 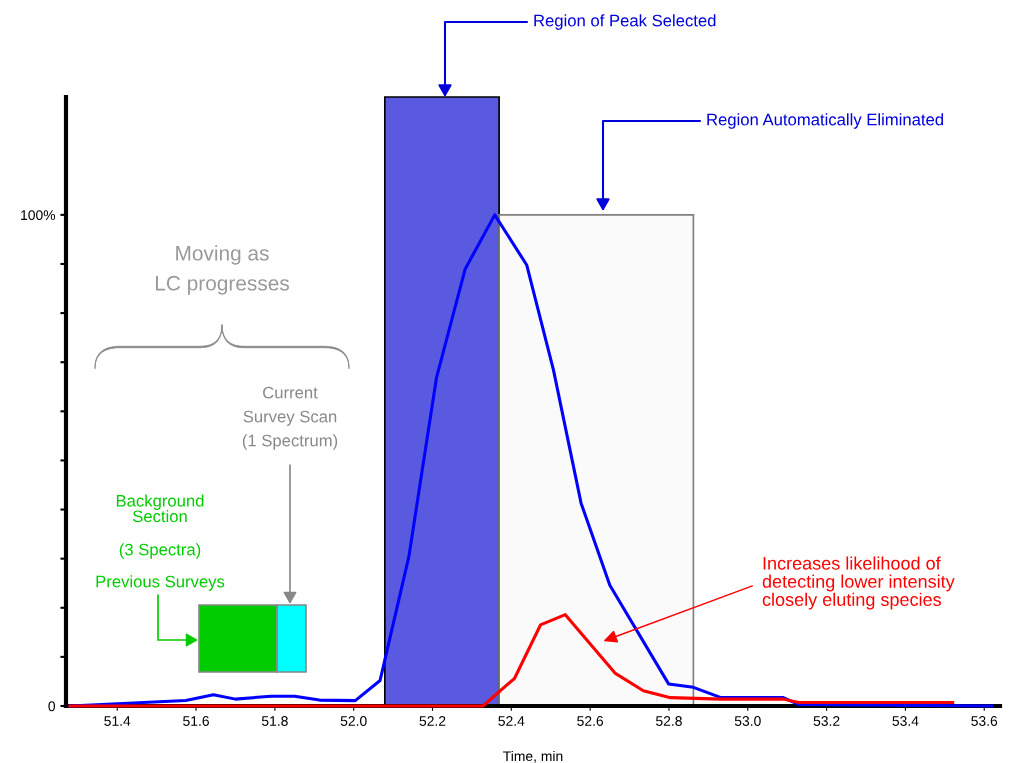 I want to click on x-tick-label: 53.4, so click(x=905, y=721).